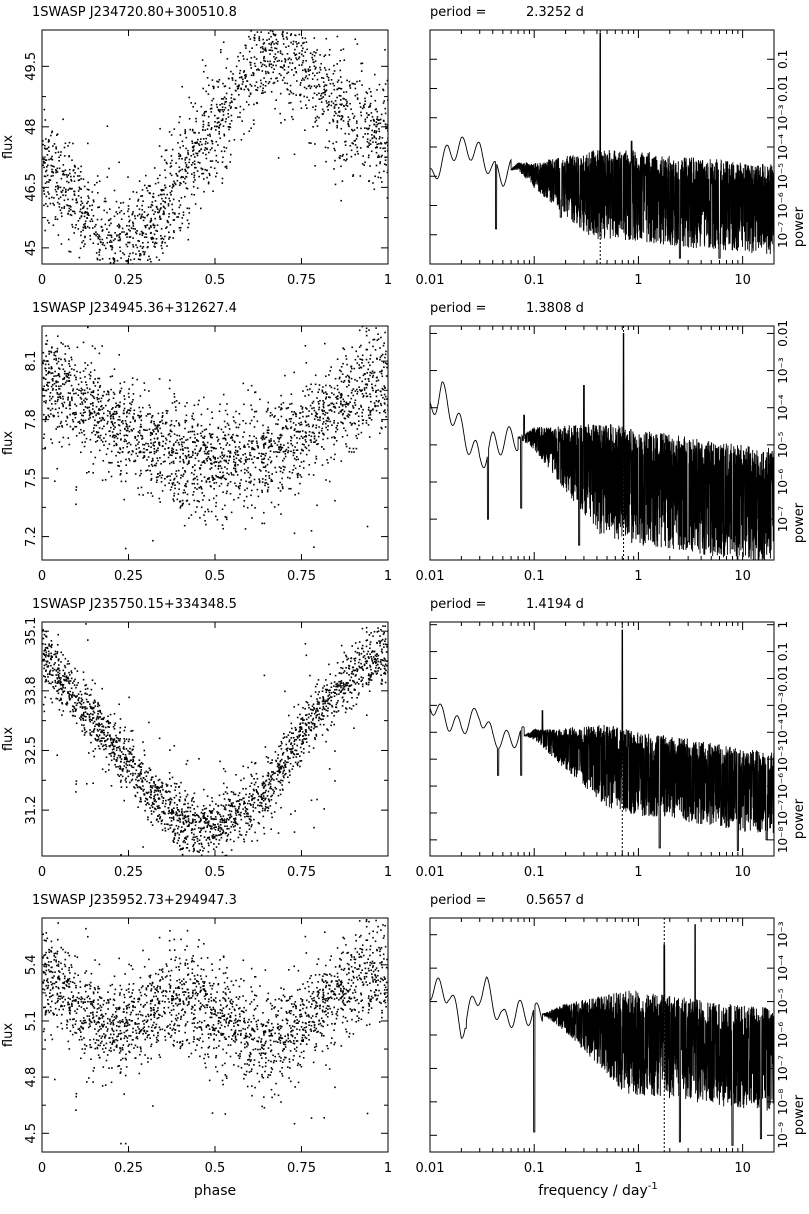 This screenshot has height=1214, width=809. Describe the element at coordinates (507, 308) in the screenshot. I see `period-label: period = 1.3808 d` at that location.